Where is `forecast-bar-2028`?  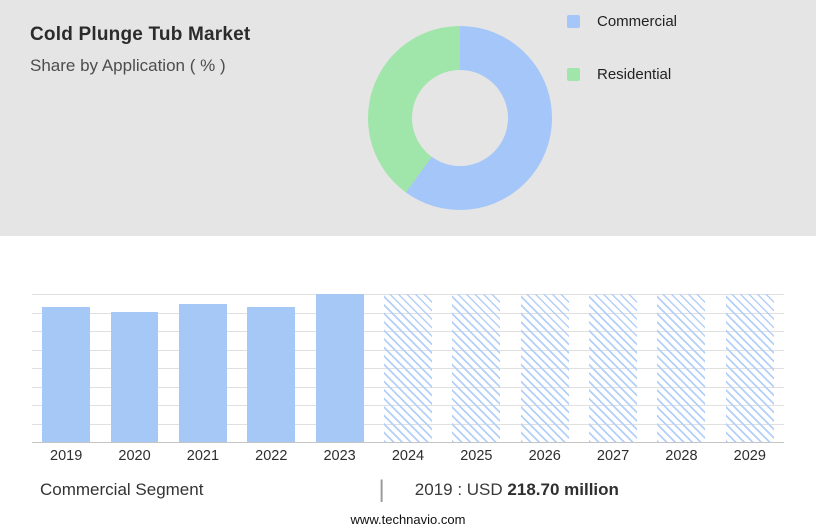 forecast-bar-2028 is located at coordinates (681, 368).